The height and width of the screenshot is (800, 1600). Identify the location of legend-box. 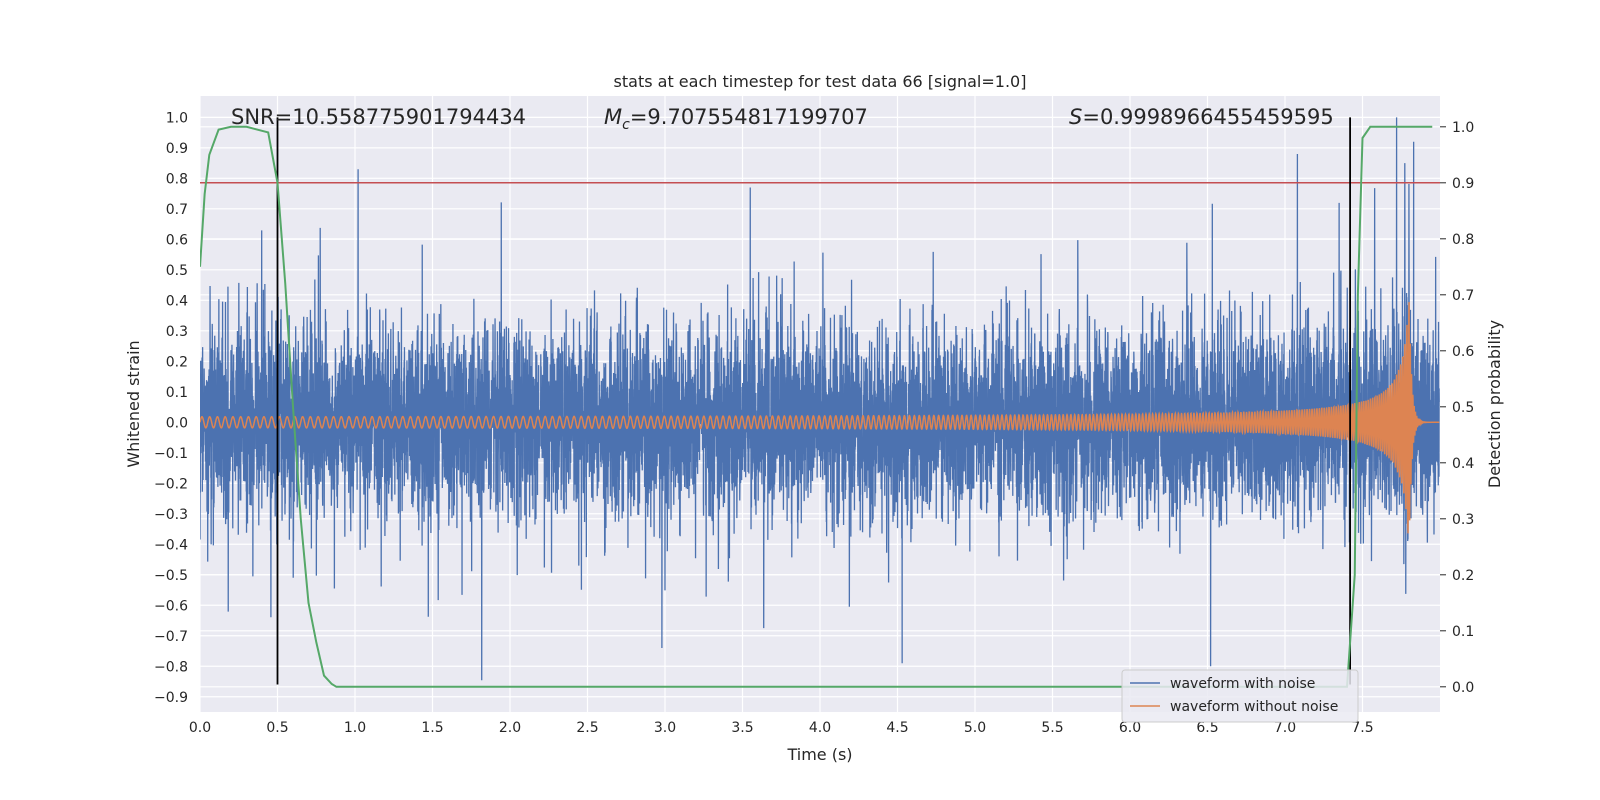
(1240, 696).